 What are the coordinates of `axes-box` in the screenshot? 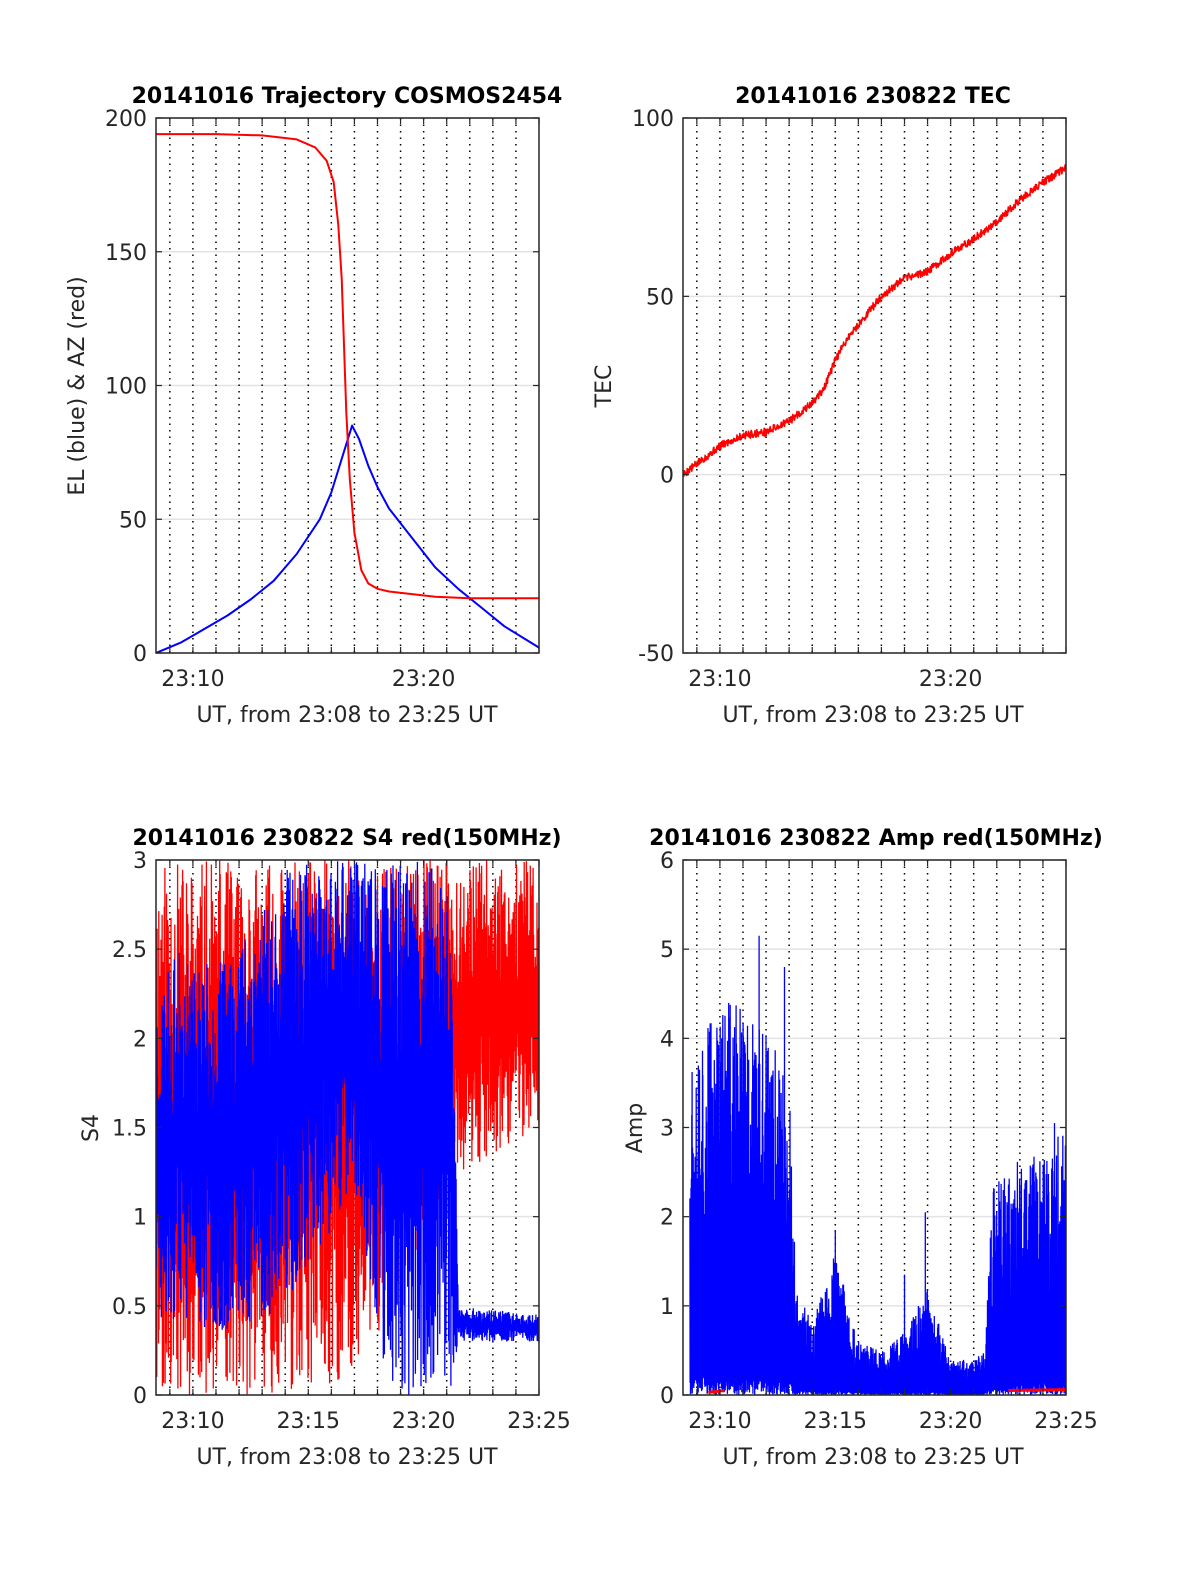 It's located at (874, 385).